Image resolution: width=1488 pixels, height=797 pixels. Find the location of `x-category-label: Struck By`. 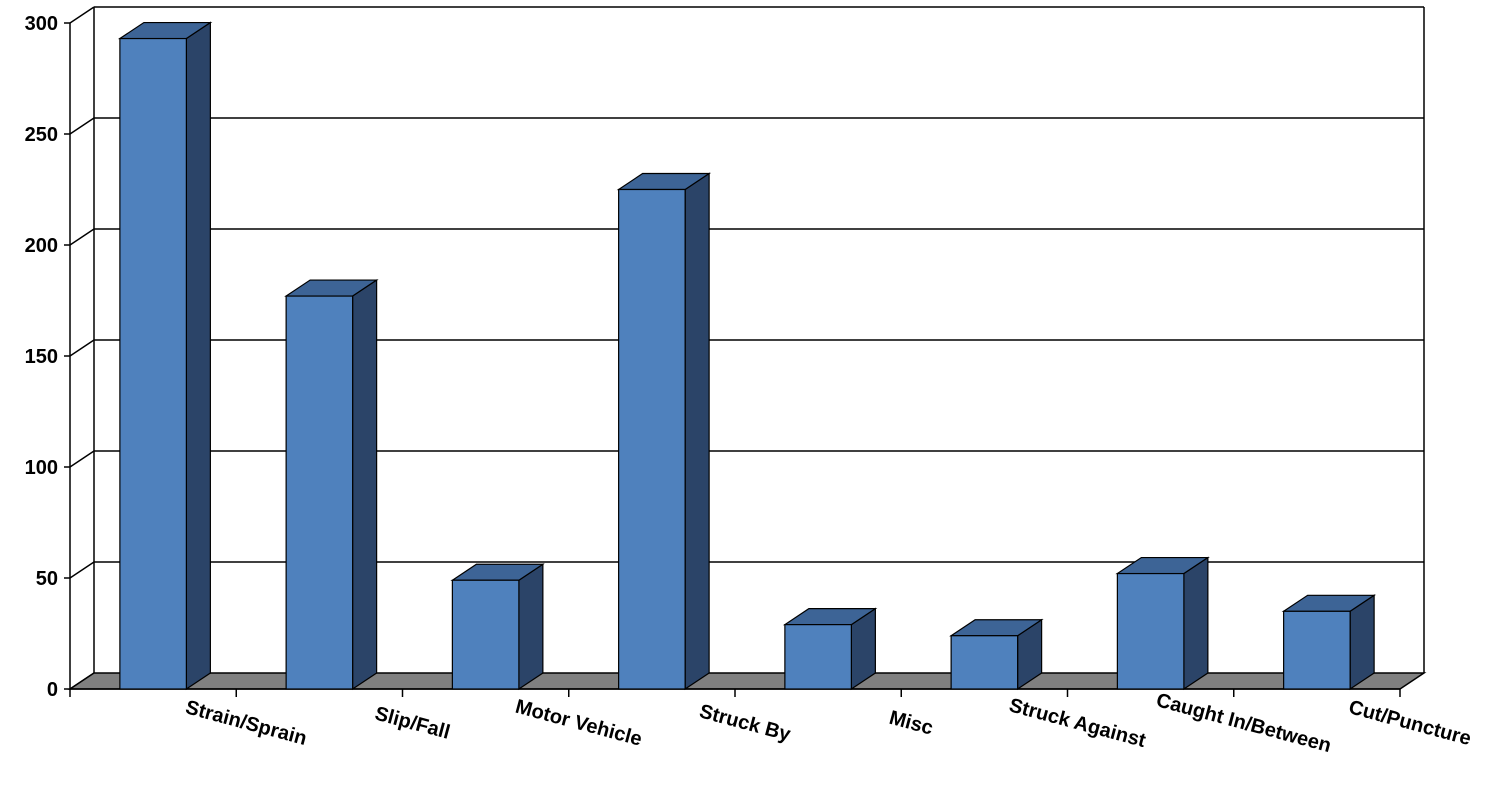

x-category-label: Struck By is located at coordinates (745, 723).